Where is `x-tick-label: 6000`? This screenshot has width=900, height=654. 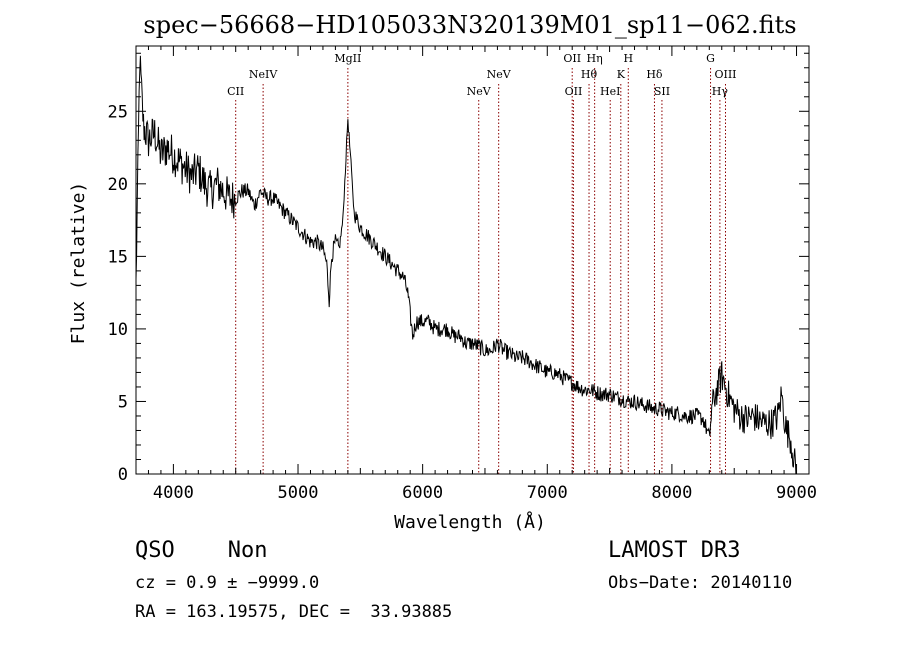 x-tick-label: 6000 is located at coordinates (422, 493).